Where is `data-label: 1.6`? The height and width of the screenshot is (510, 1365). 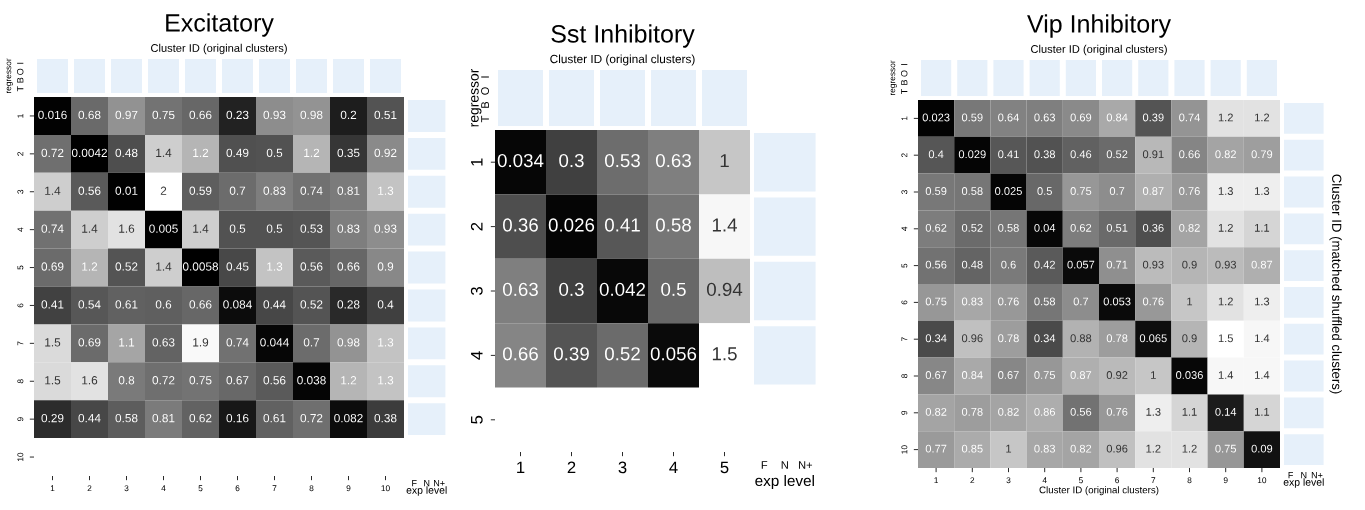 data-label: 1.6 is located at coordinates (90, 380).